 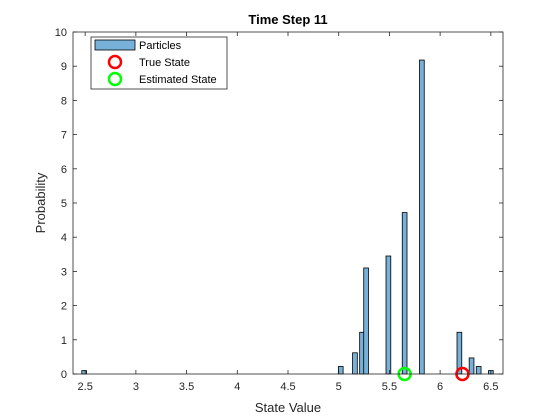 What do you see at coordinates (237, 387) in the screenshot?
I see `x-tick-label-3: 4` at bounding box center [237, 387].